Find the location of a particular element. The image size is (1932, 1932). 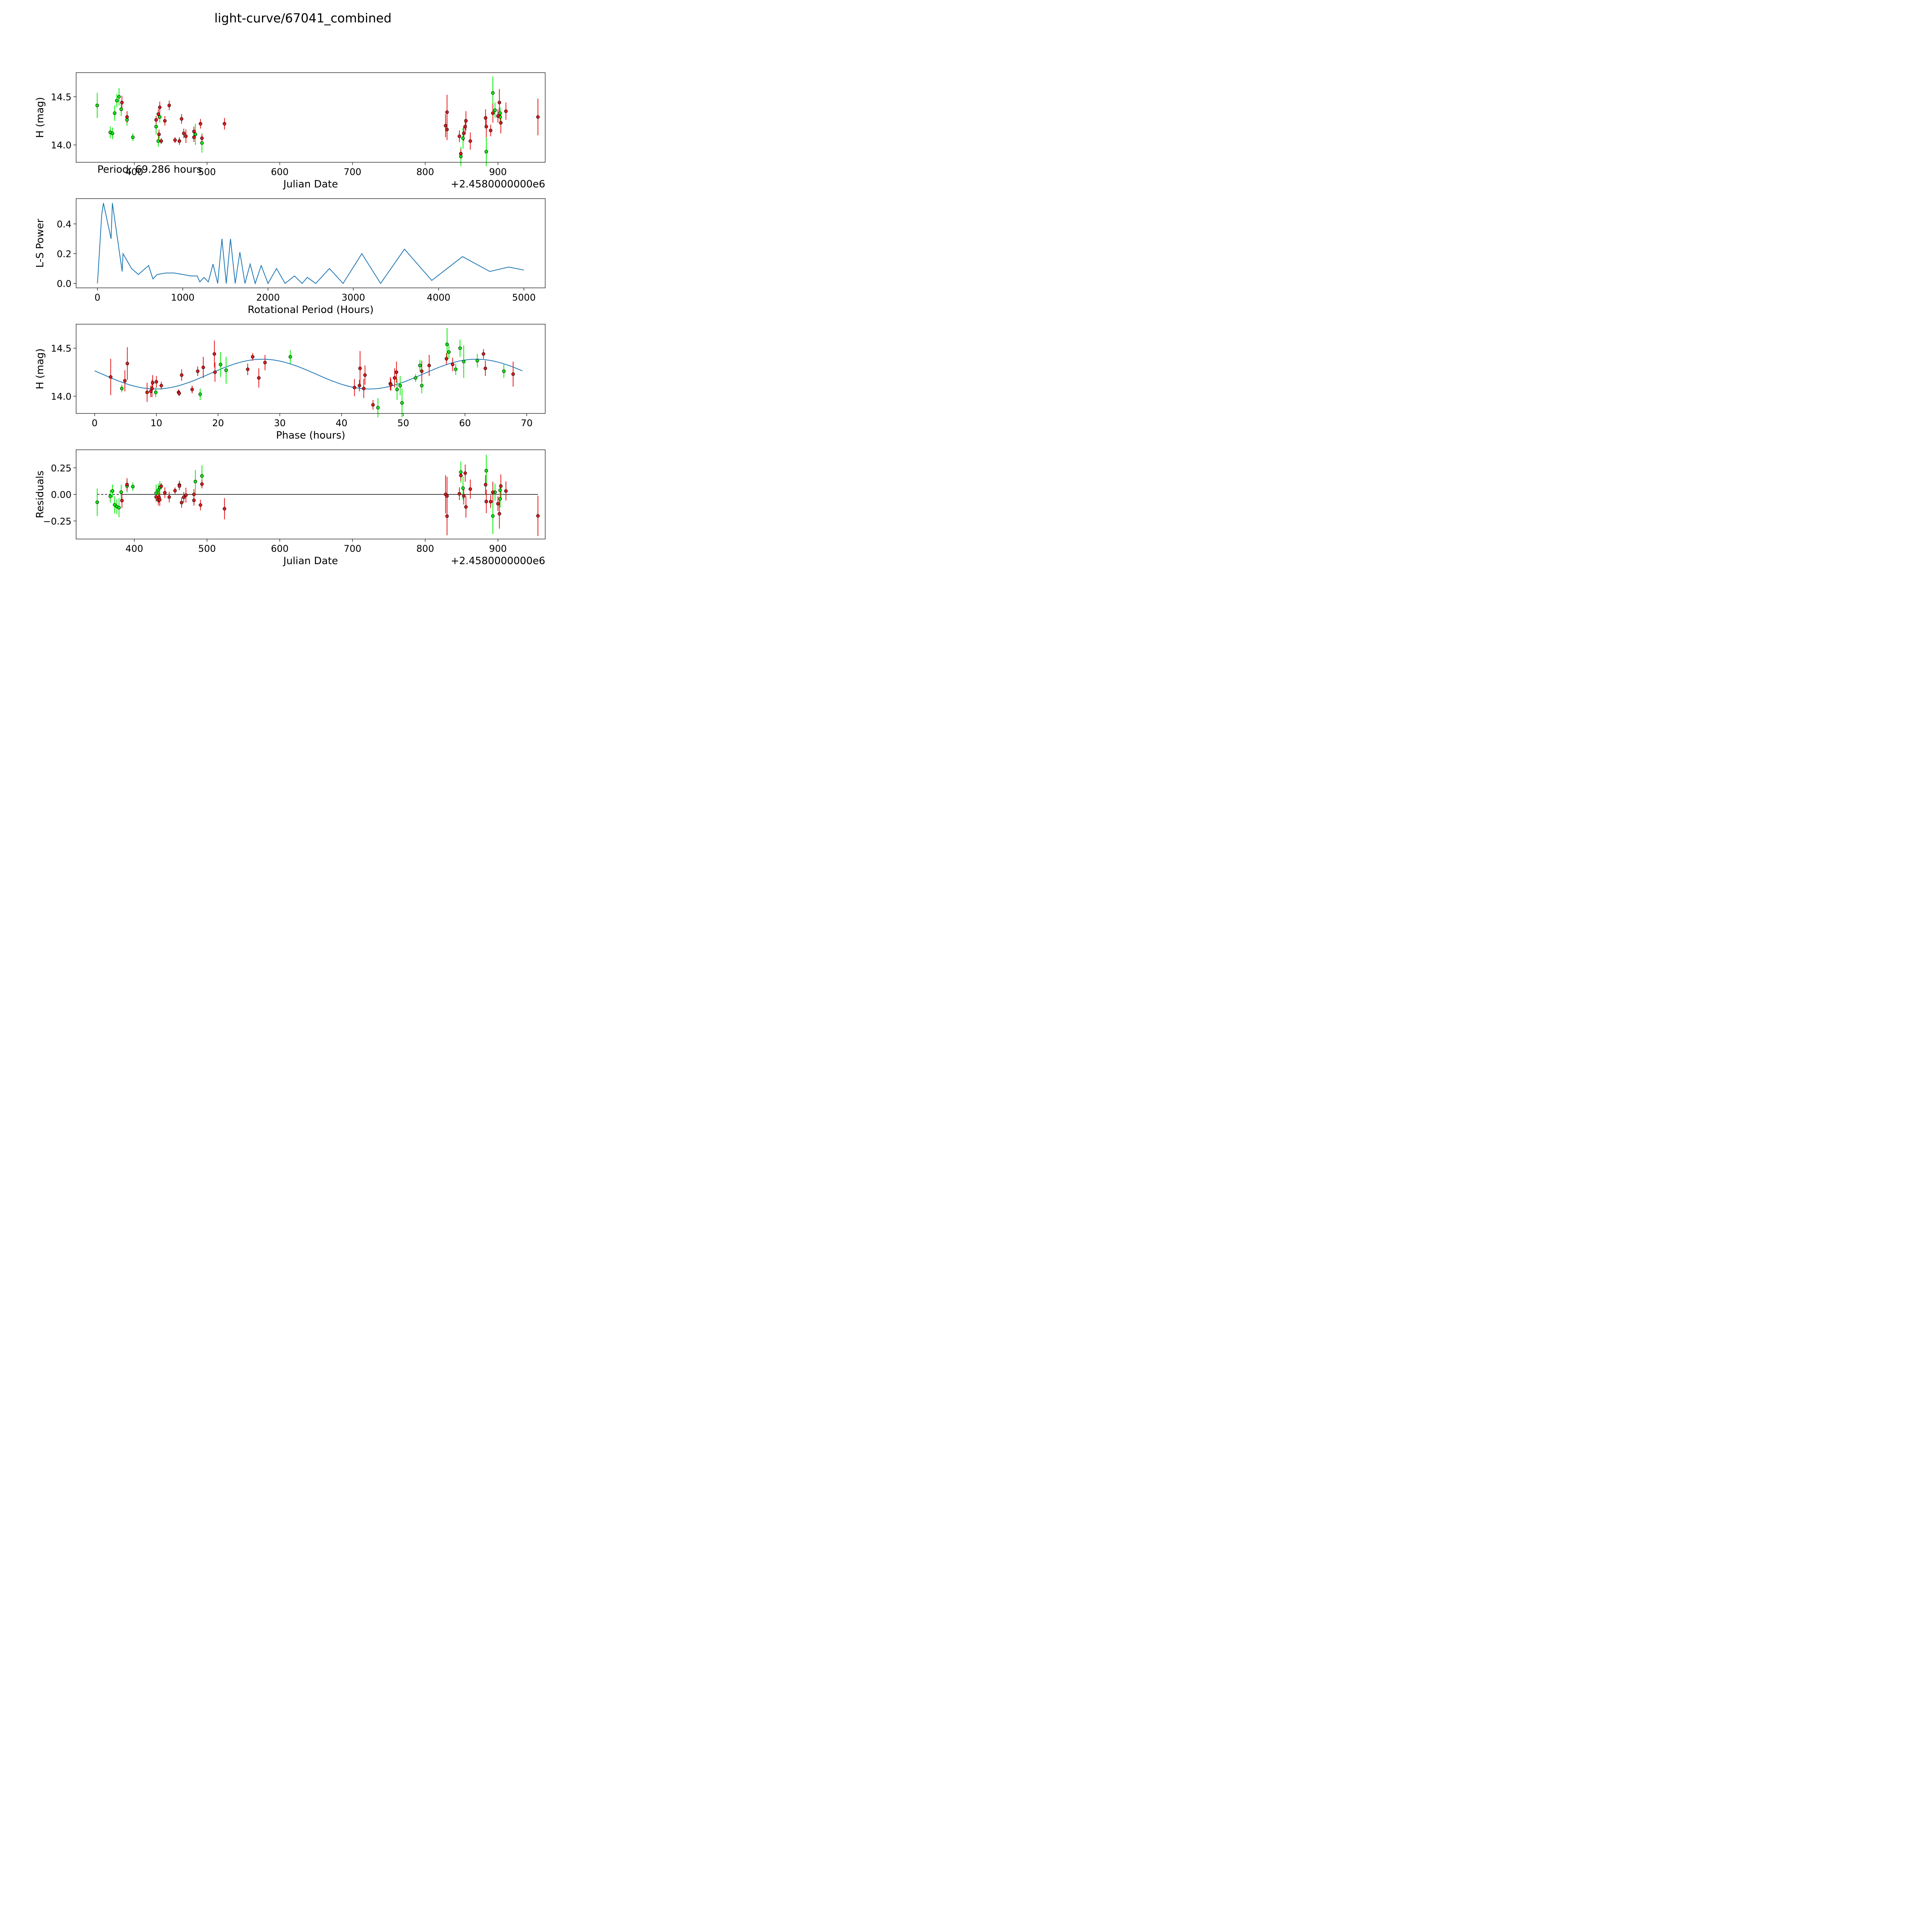

y-axis-label: H (mag) is located at coordinates (40, 118).